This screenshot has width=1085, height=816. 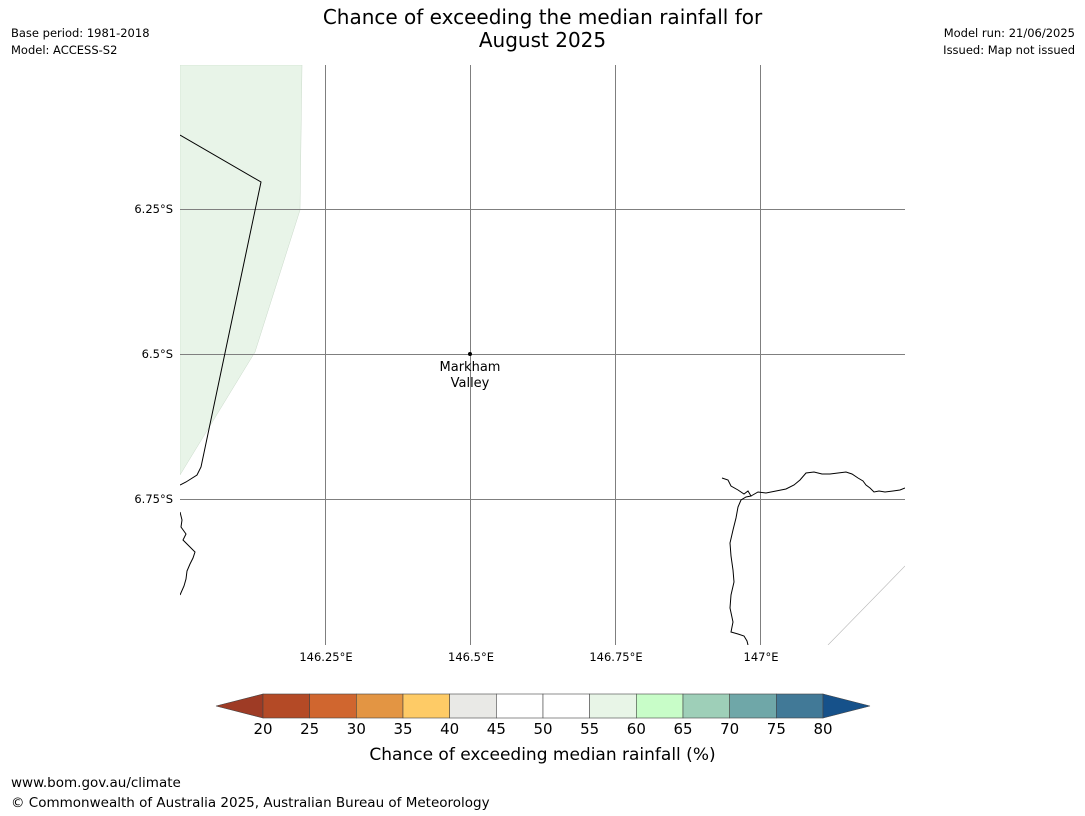 What do you see at coordinates (846, 706) in the screenshot?
I see `colorbar-over-arrow` at bounding box center [846, 706].